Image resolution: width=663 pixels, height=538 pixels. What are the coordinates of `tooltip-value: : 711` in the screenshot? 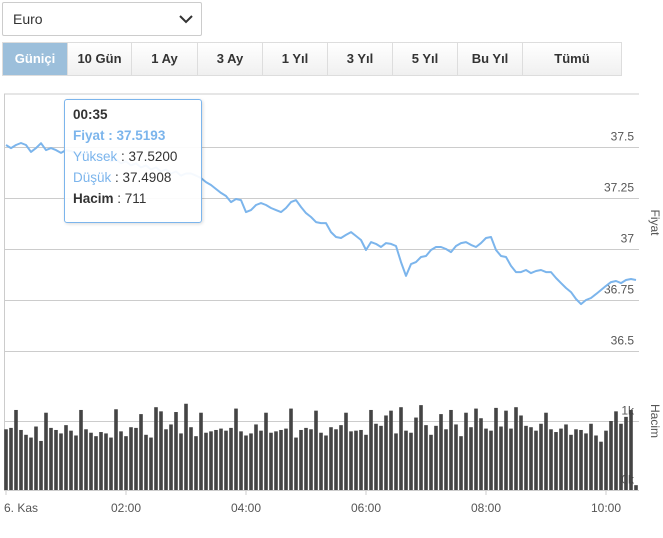 It's located at (132, 198).